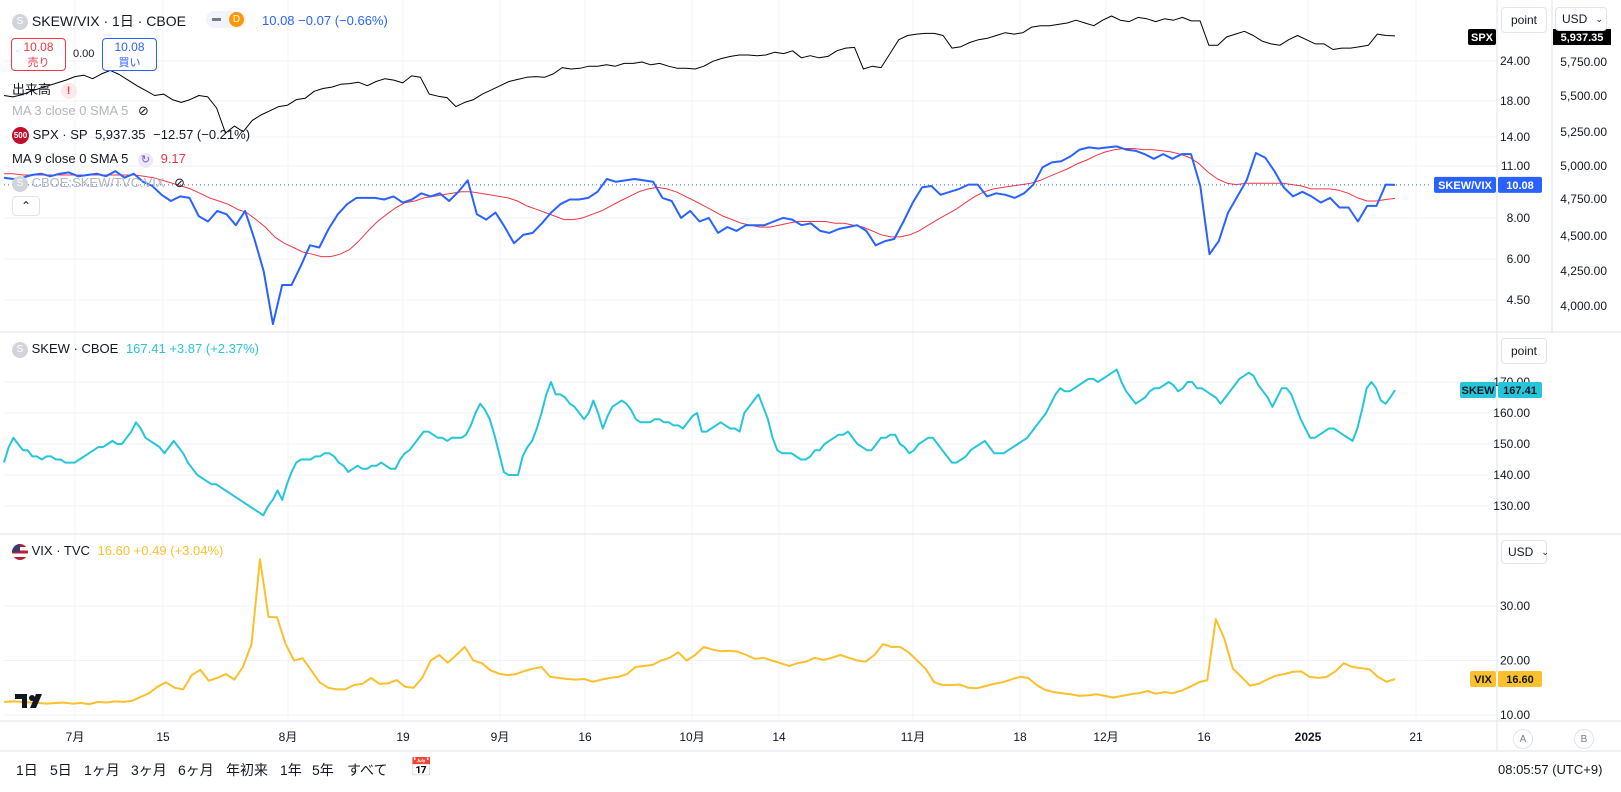  Describe the element at coordinates (1478, 390) in the screenshot. I see `skew-tag-bg` at that location.